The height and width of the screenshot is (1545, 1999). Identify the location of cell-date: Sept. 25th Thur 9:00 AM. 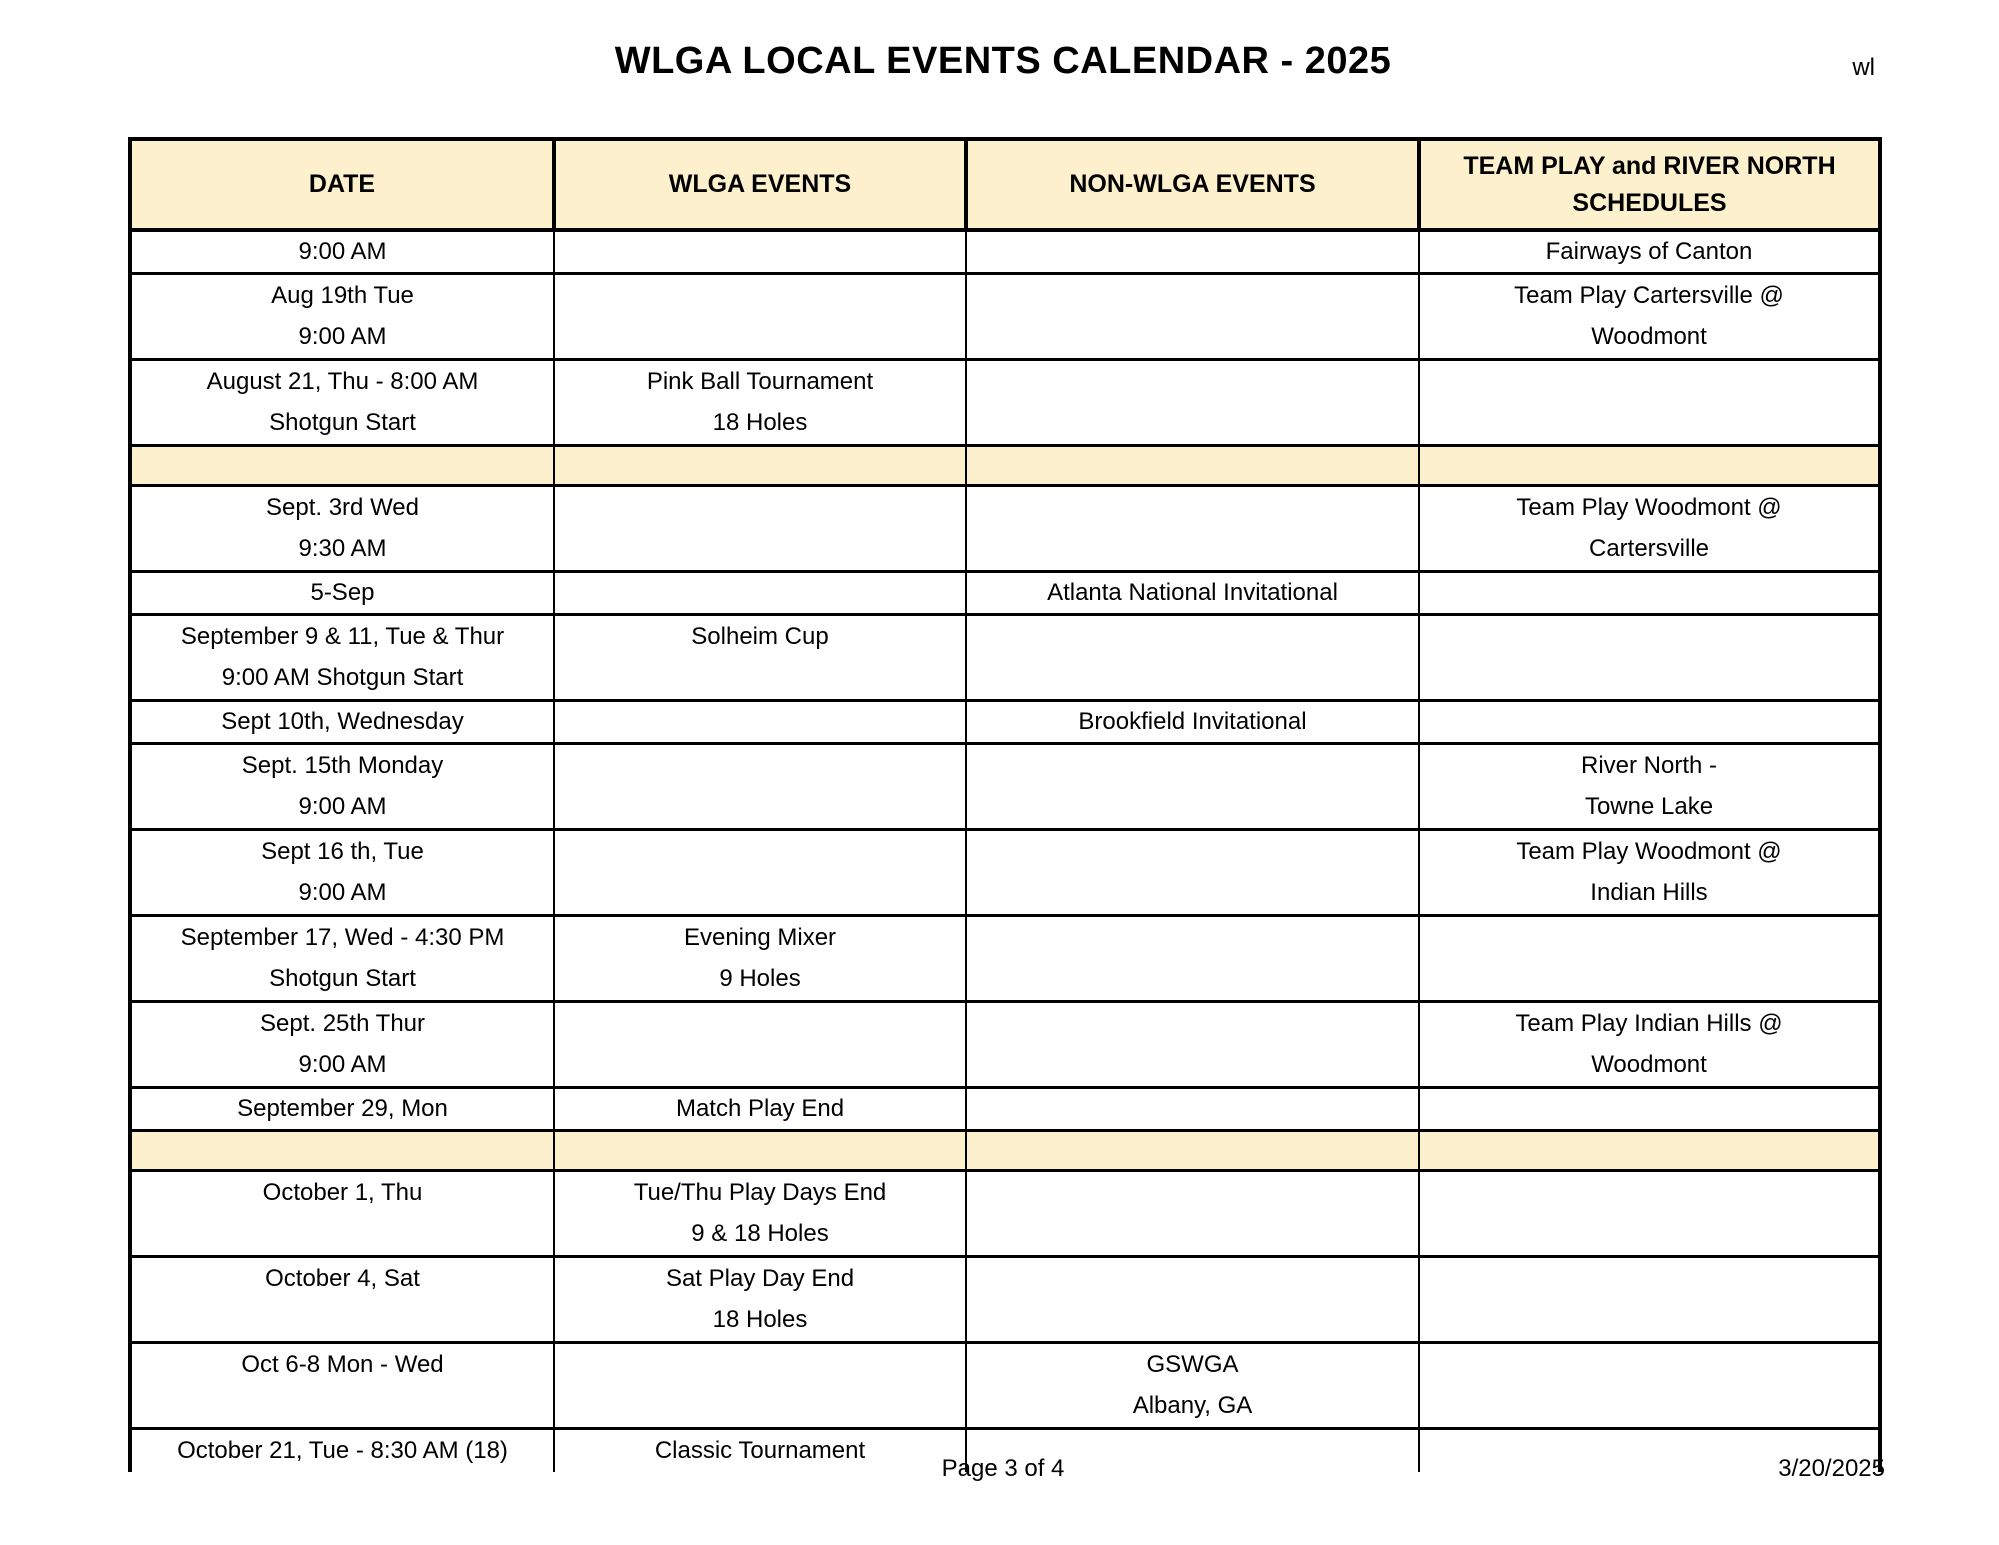
(342, 1044).